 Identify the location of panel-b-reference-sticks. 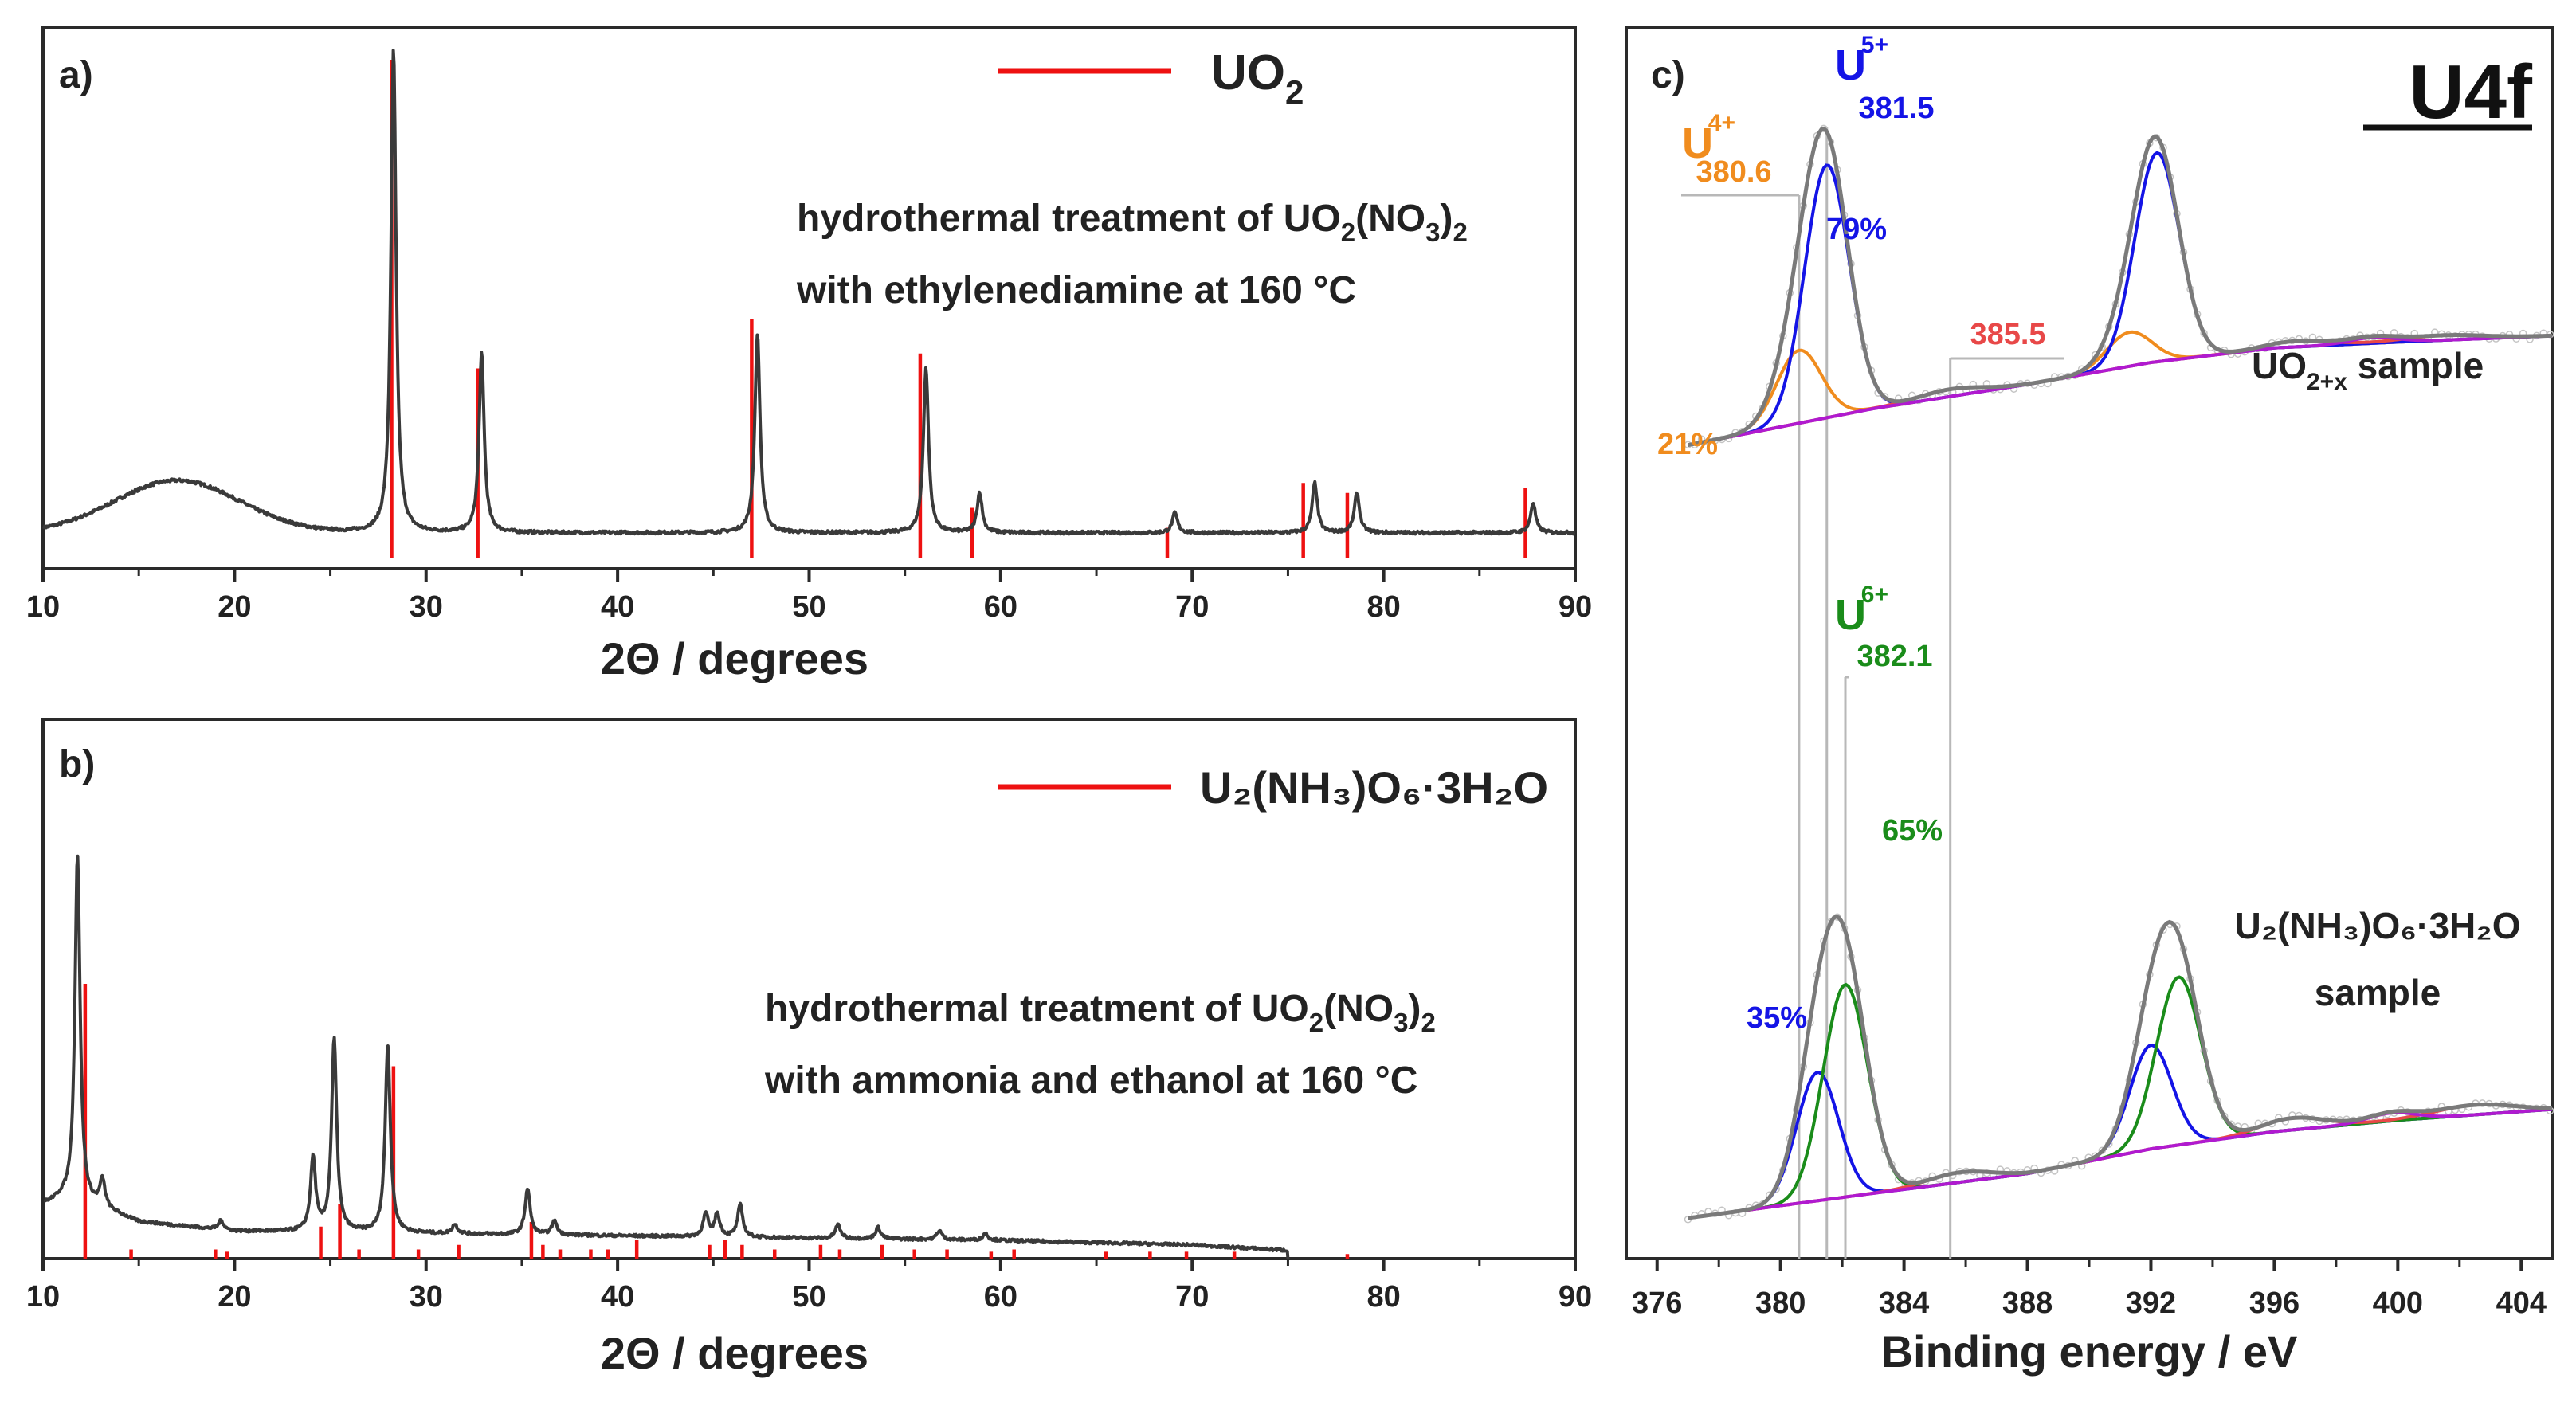
(716, 1121).